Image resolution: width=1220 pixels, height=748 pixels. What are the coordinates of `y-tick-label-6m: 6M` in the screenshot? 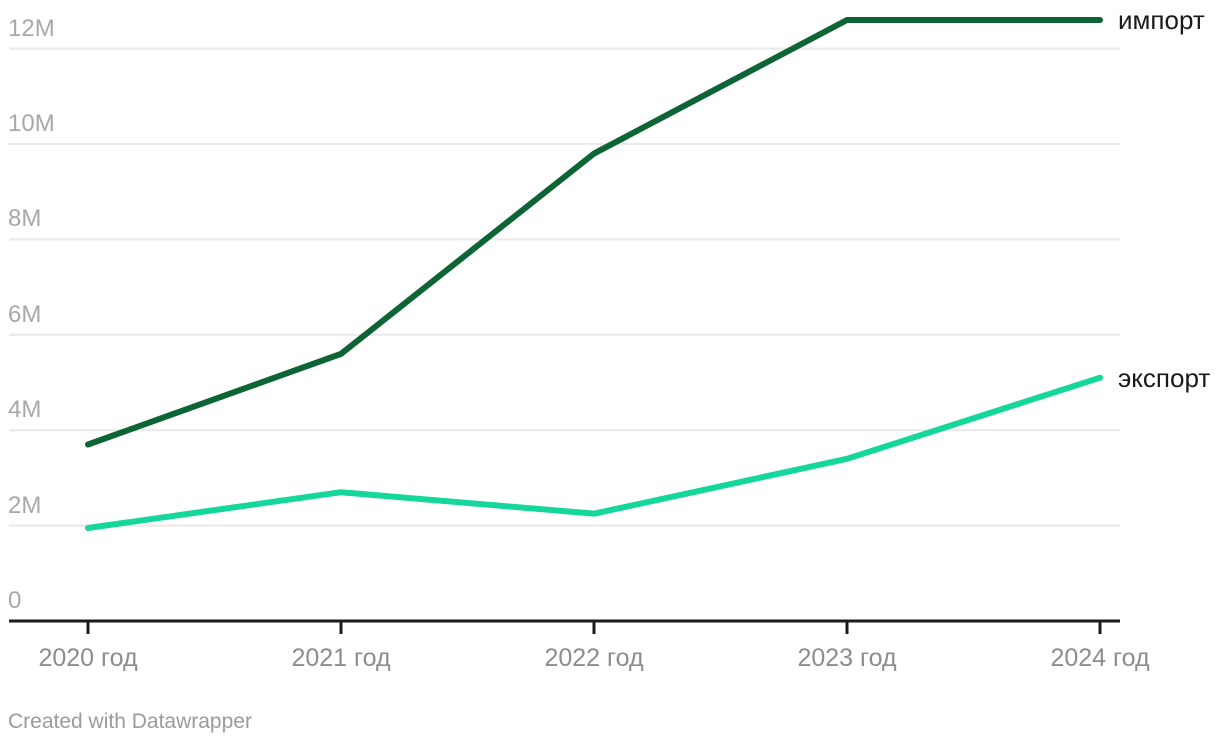 It's located at (25, 314).